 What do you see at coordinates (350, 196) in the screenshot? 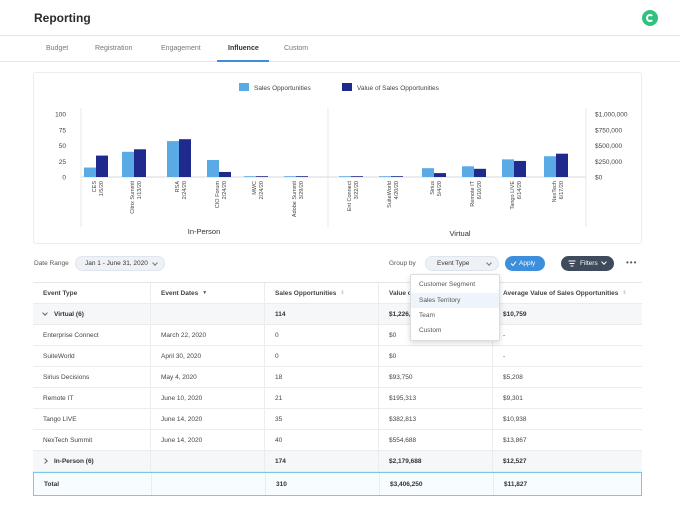
I see `x-tick-label: Ent Connect` at bounding box center [350, 196].